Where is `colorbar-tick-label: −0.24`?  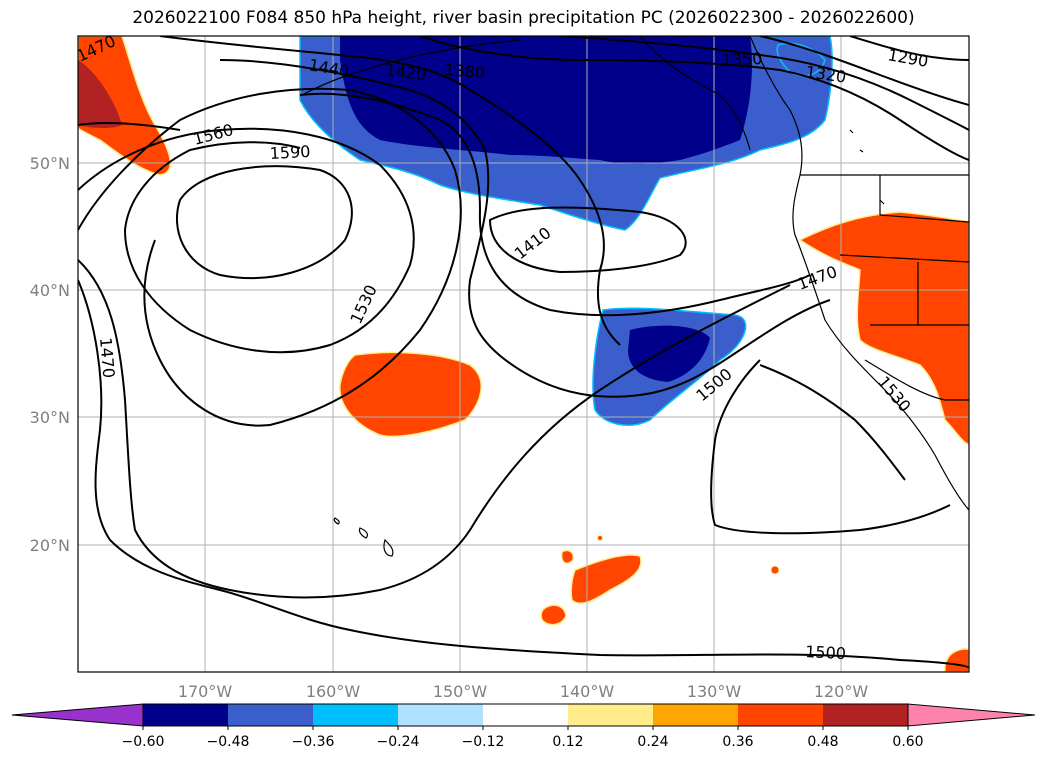
colorbar-tick-label: −0.24 is located at coordinates (398, 742).